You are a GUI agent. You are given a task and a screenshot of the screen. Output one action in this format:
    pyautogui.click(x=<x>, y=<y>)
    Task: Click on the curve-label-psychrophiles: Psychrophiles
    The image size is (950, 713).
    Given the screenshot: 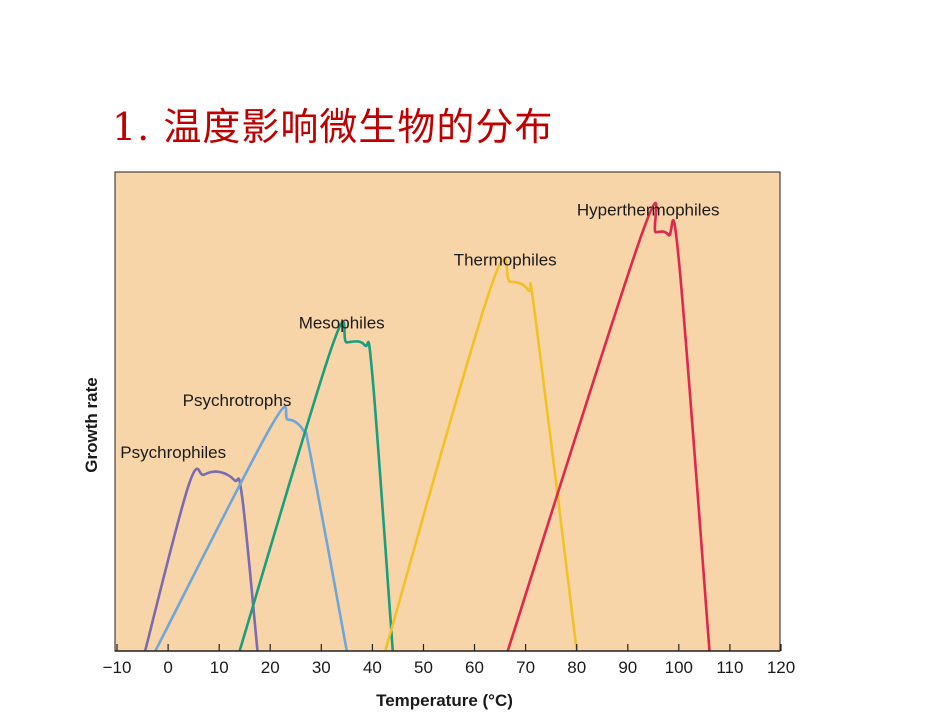 What is the action you would take?
    pyautogui.click(x=173, y=452)
    